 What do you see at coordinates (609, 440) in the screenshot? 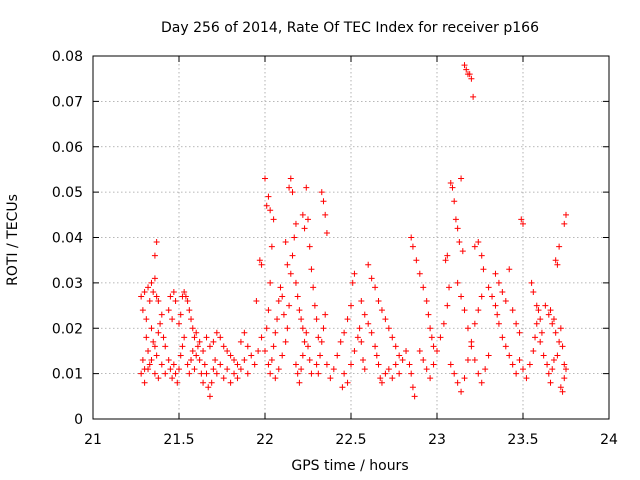
I see `x-tick-label: 24` at bounding box center [609, 440].